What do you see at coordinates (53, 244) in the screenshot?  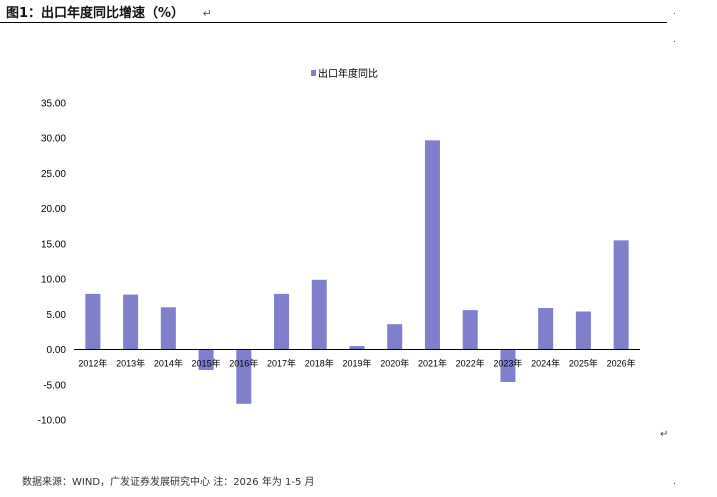 I see `y-tick-label: 15.00` at bounding box center [53, 244].